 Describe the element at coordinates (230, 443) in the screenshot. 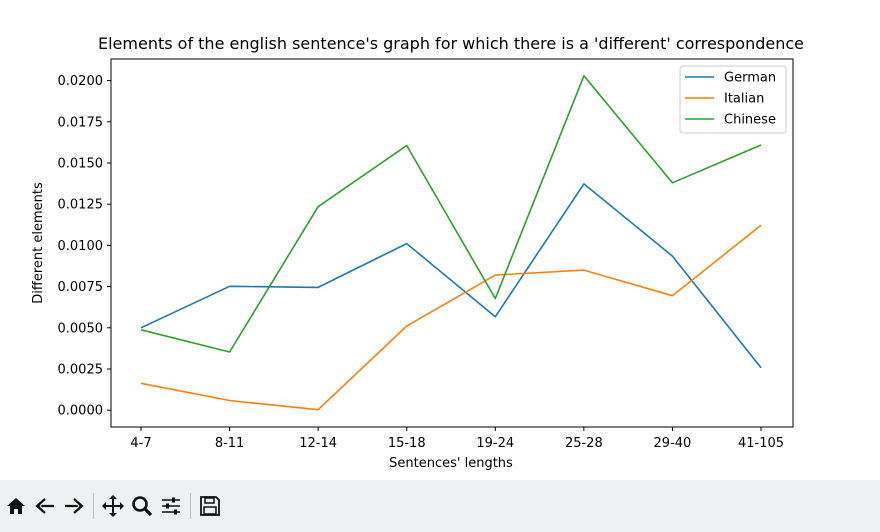

I see `x-tick-label: 8-11` at that location.